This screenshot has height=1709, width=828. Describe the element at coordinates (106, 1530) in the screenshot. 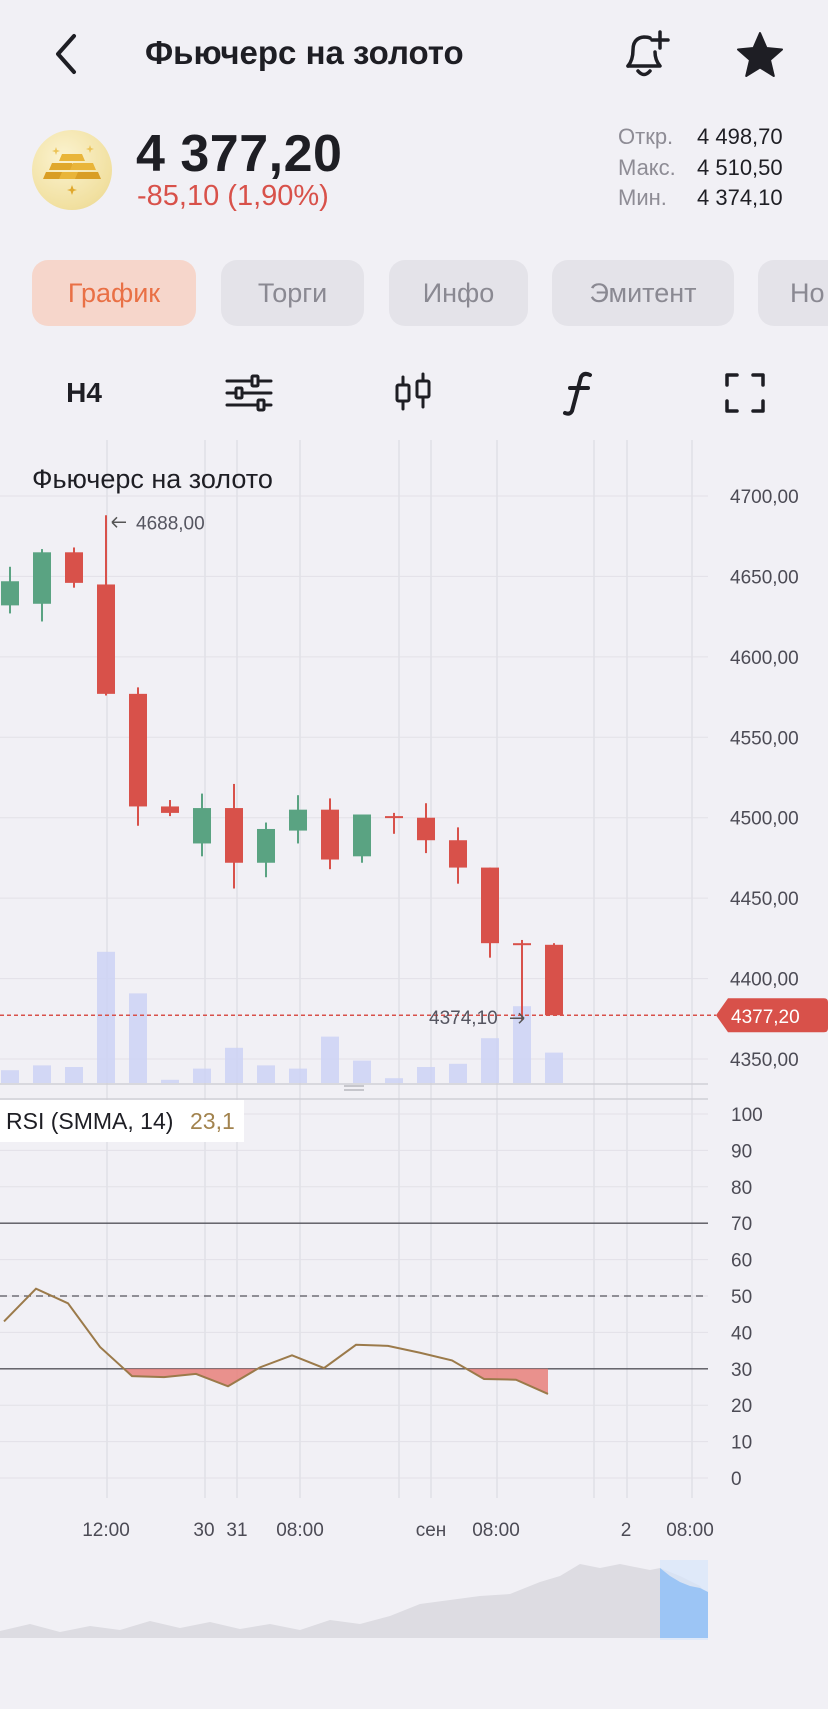

I see `time-axis-tick: 12:00` at that location.